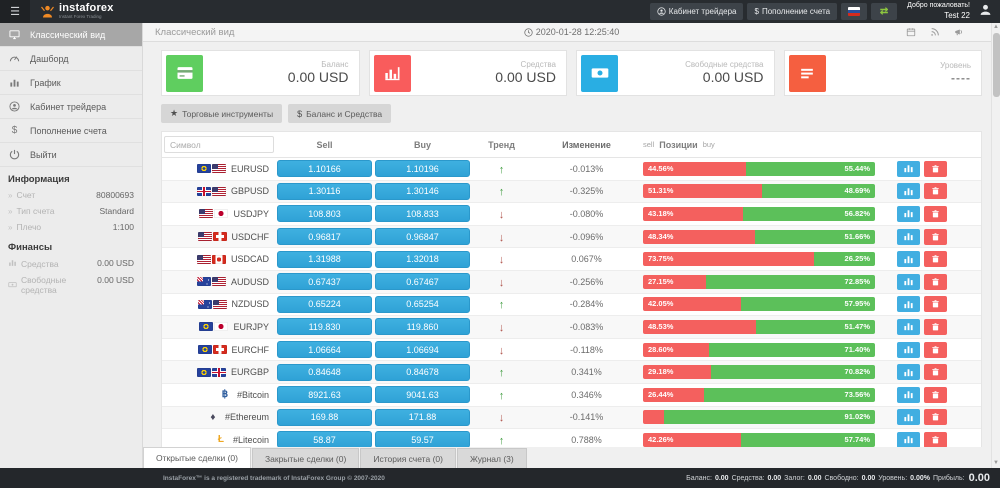  What do you see at coordinates (844, 259) in the screenshot?
I see `buy-positions-segment: 26.25%` at bounding box center [844, 259].